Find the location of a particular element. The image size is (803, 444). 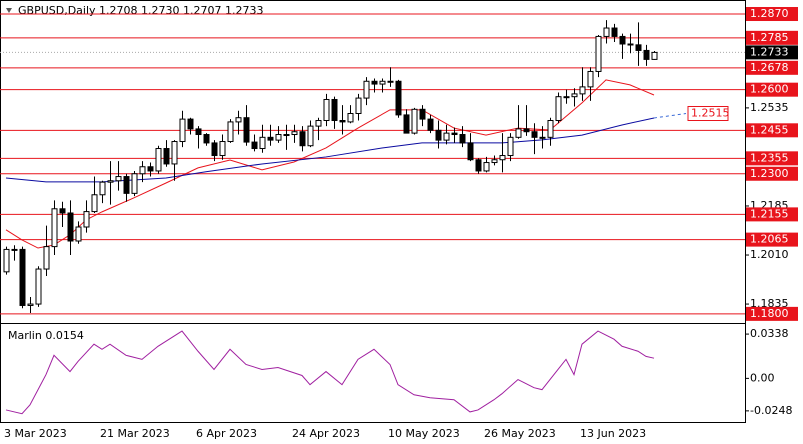

chart-title: GBPUSD,Daily 1.2708 1.2730 1.2707 1.2733 is located at coordinates (140, 10).